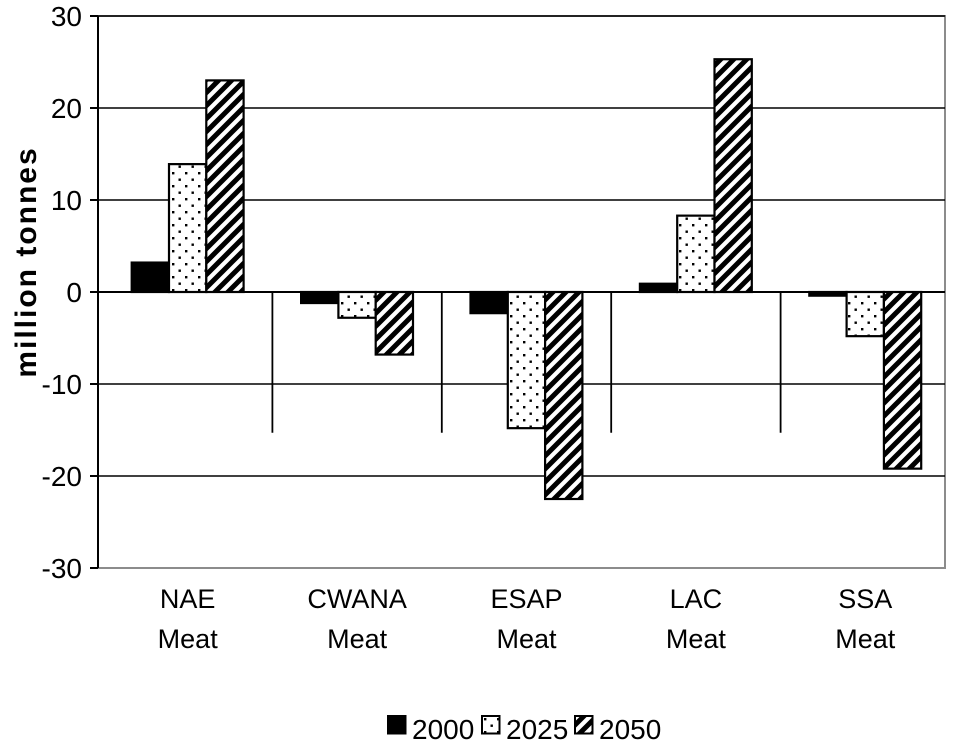 Image resolution: width=960 pixels, height=743 pixels. Describe the element at coordinates (62, 568) in the screenshot. I see `y-tick-label--30: -30` at that location.